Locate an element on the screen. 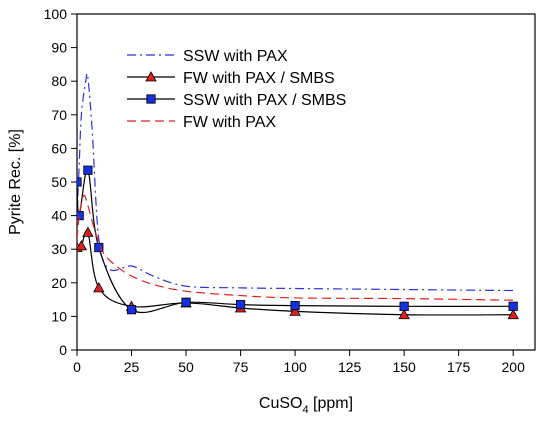  legend-label: FW with PAX is located at coordinates (229, 122).